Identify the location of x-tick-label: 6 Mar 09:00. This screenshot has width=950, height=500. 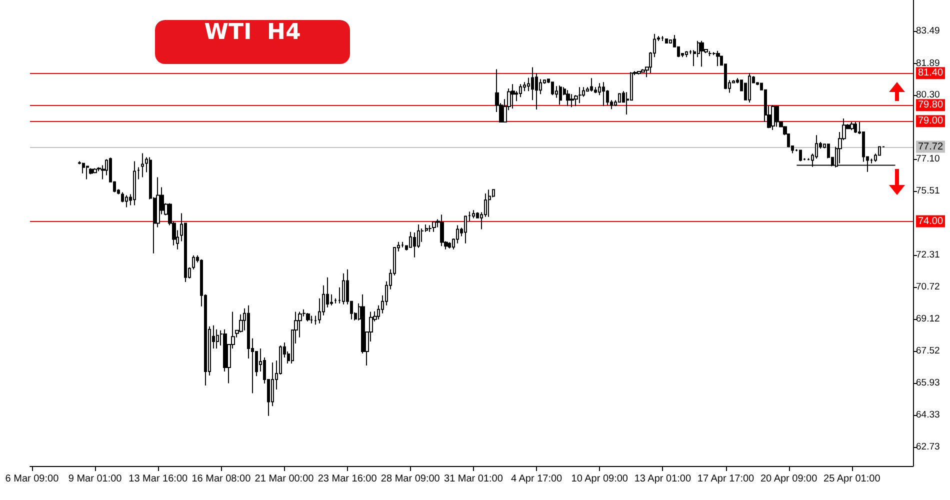
(32, 479).